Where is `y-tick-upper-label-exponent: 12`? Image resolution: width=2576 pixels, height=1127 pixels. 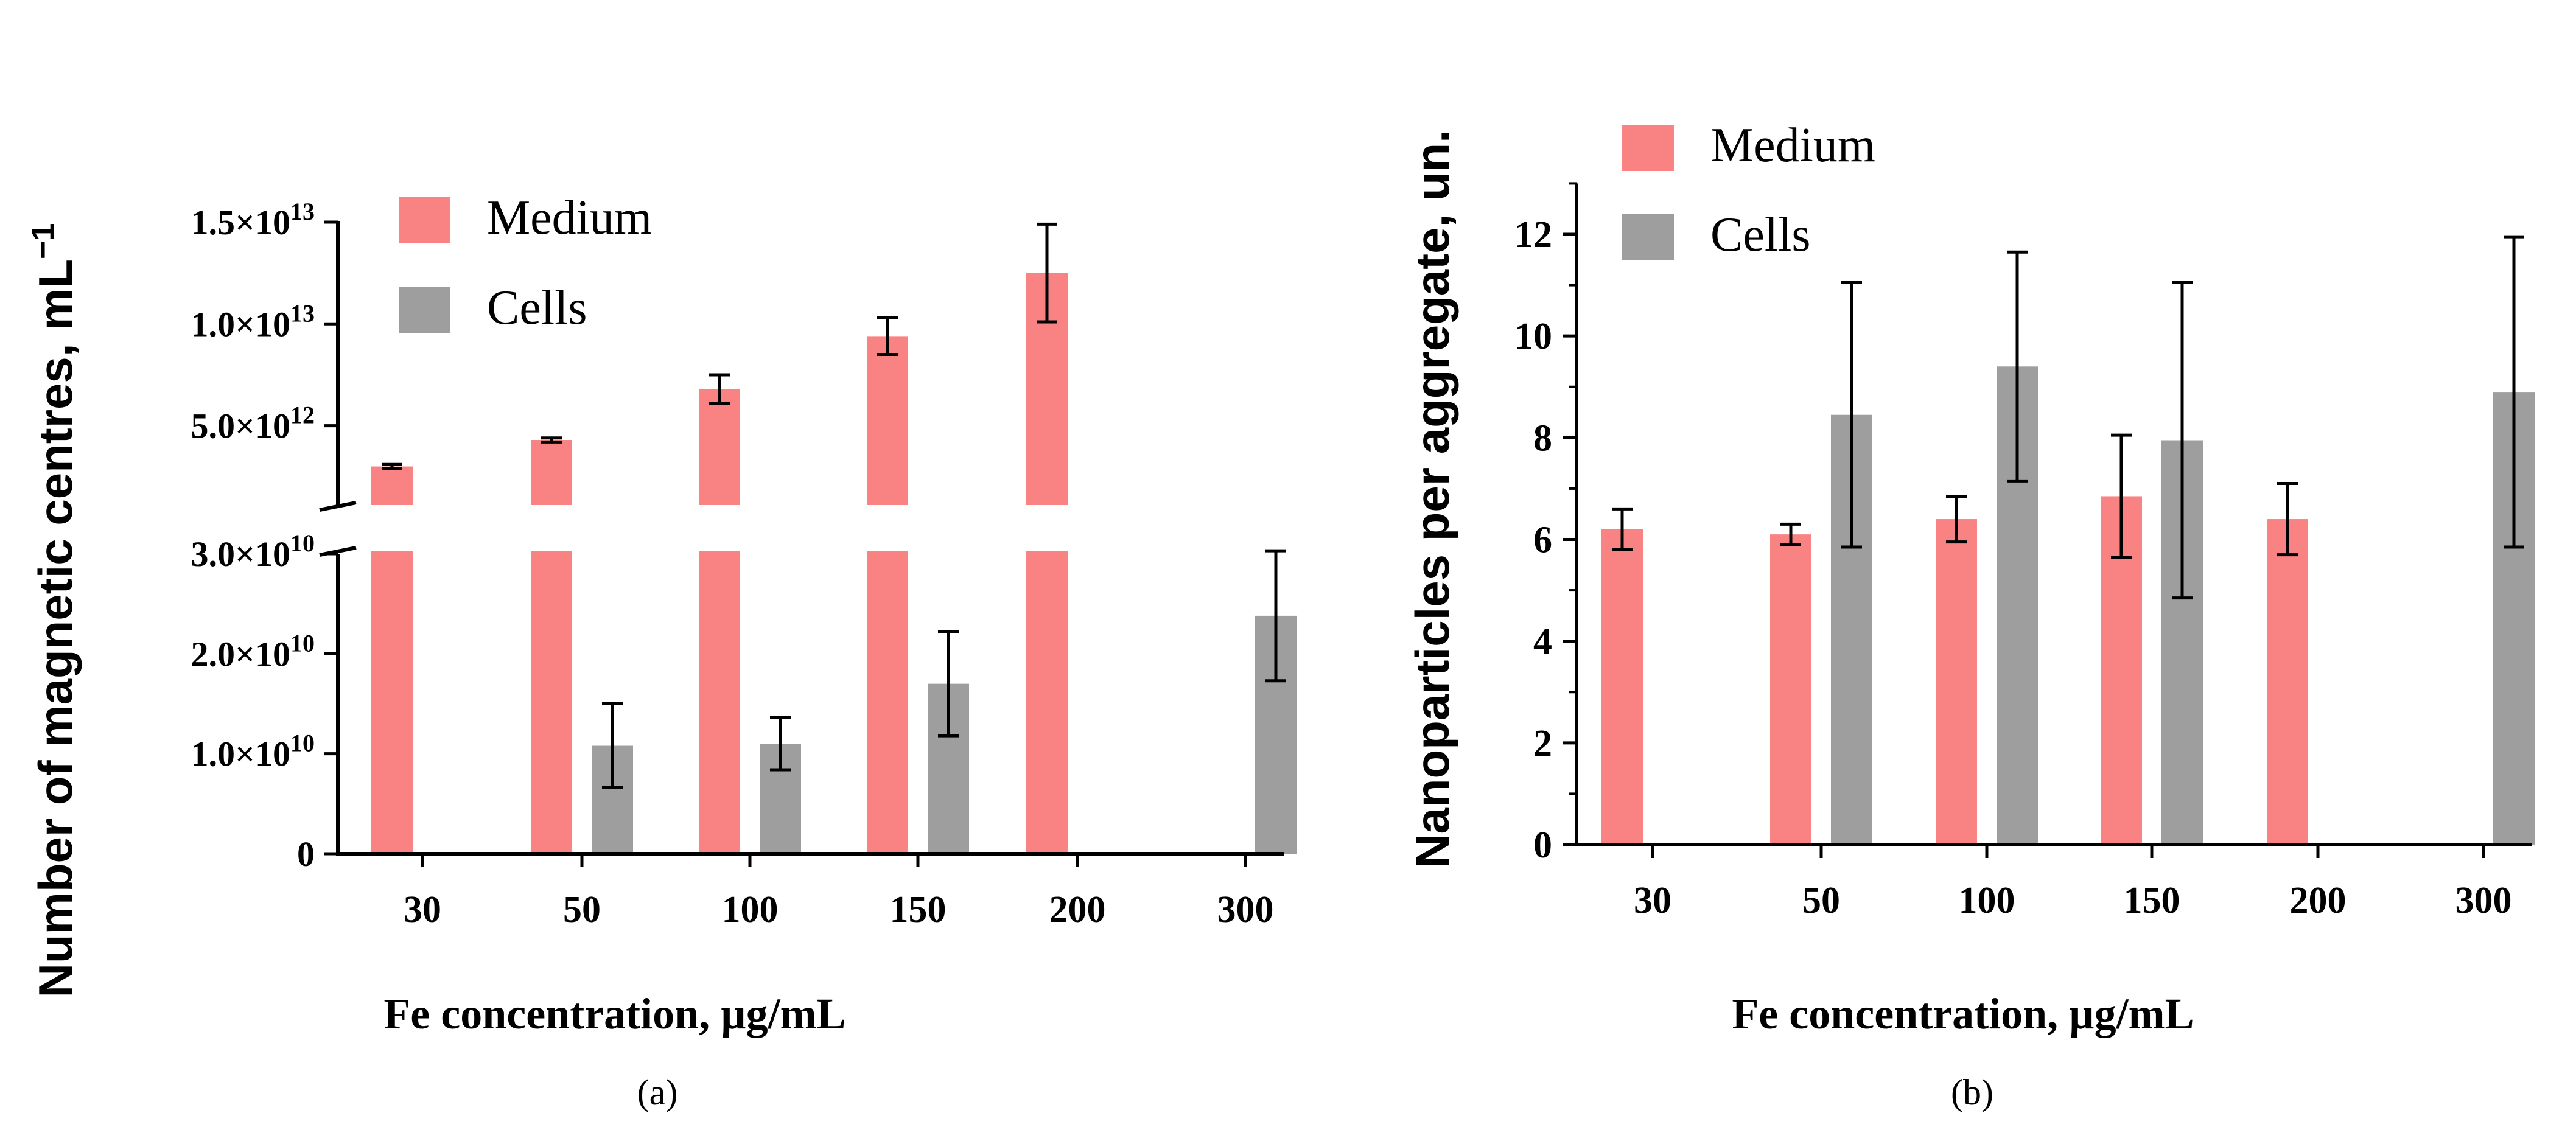 y-tick-upper-label-exponent: 12 is located at coordinates (302, 415).